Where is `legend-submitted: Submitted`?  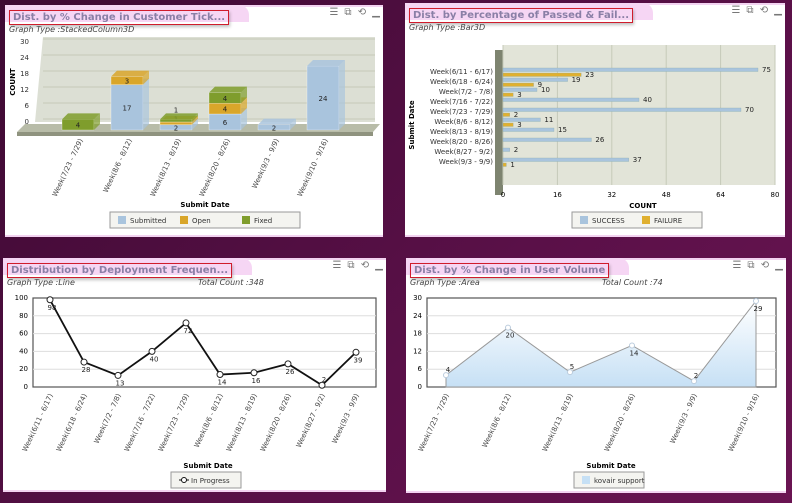
legend-submitted: Submitted is located at coordinates (148, 221).